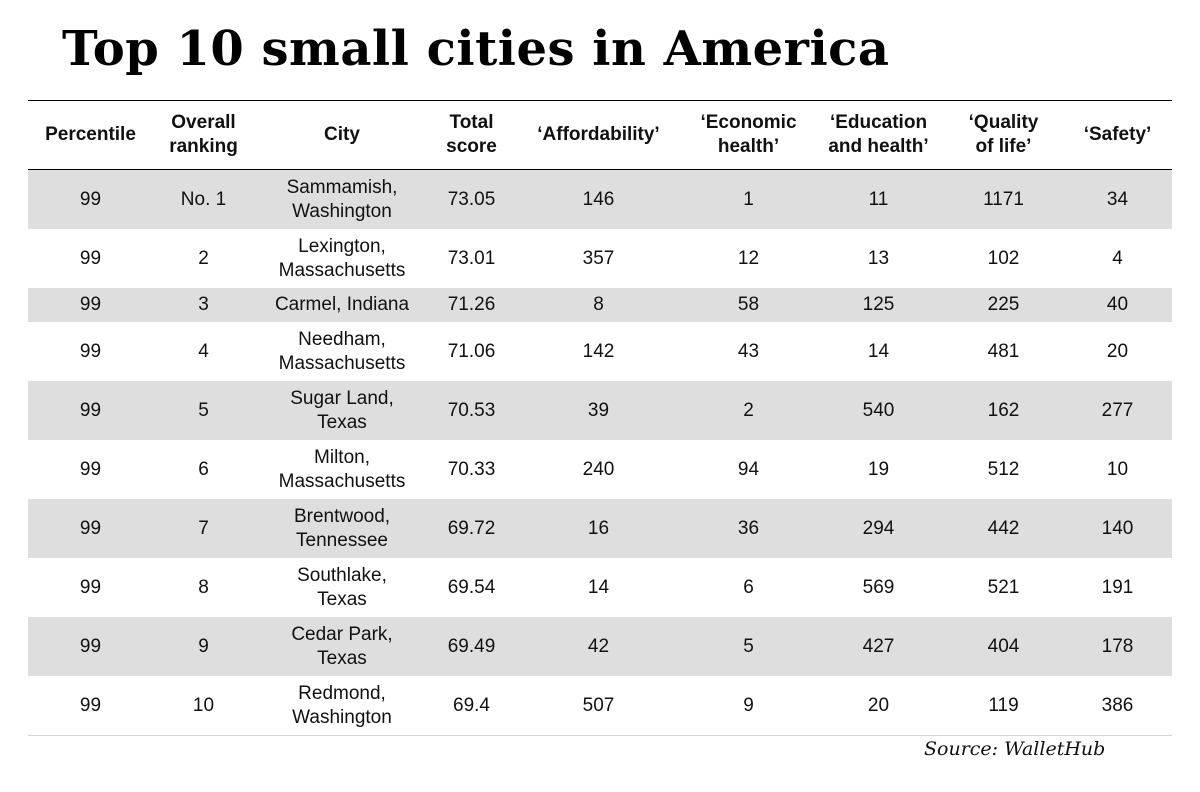 Image resolution: width=1200 pixels, height=792 pixels. What do you see at coordinates (600, 100) in the screenshot?
I see `table-top-rule` at bounding box center [600, 100].